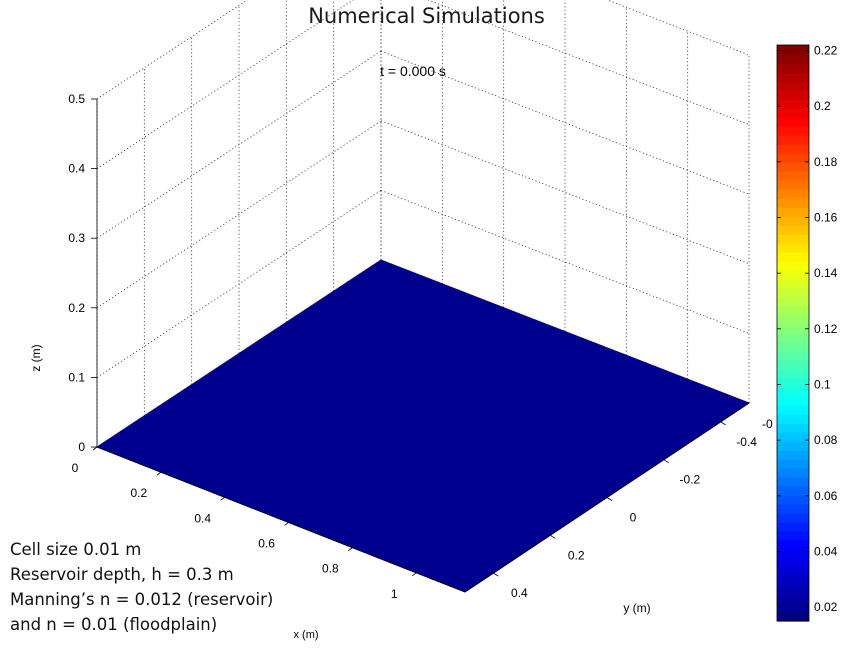  Describe the element at coordinates (826, 329) in the screenshot. I see `colorbar-tick-label: 0.12` at that location.